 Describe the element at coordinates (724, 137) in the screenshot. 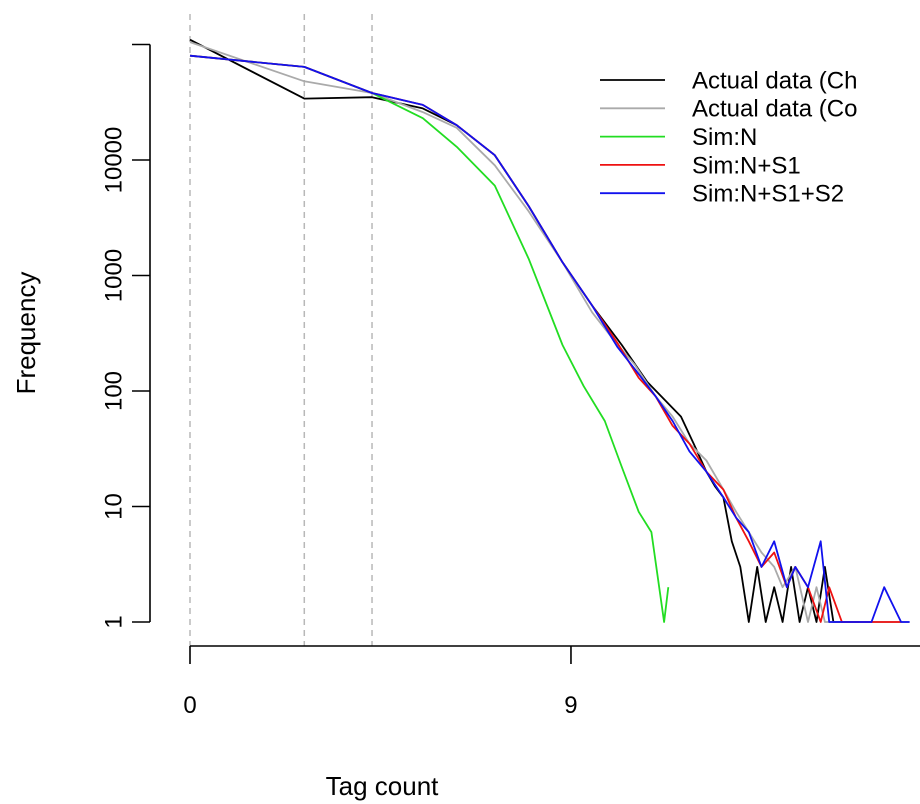

I see `legend-label: Sim:N` at that location.